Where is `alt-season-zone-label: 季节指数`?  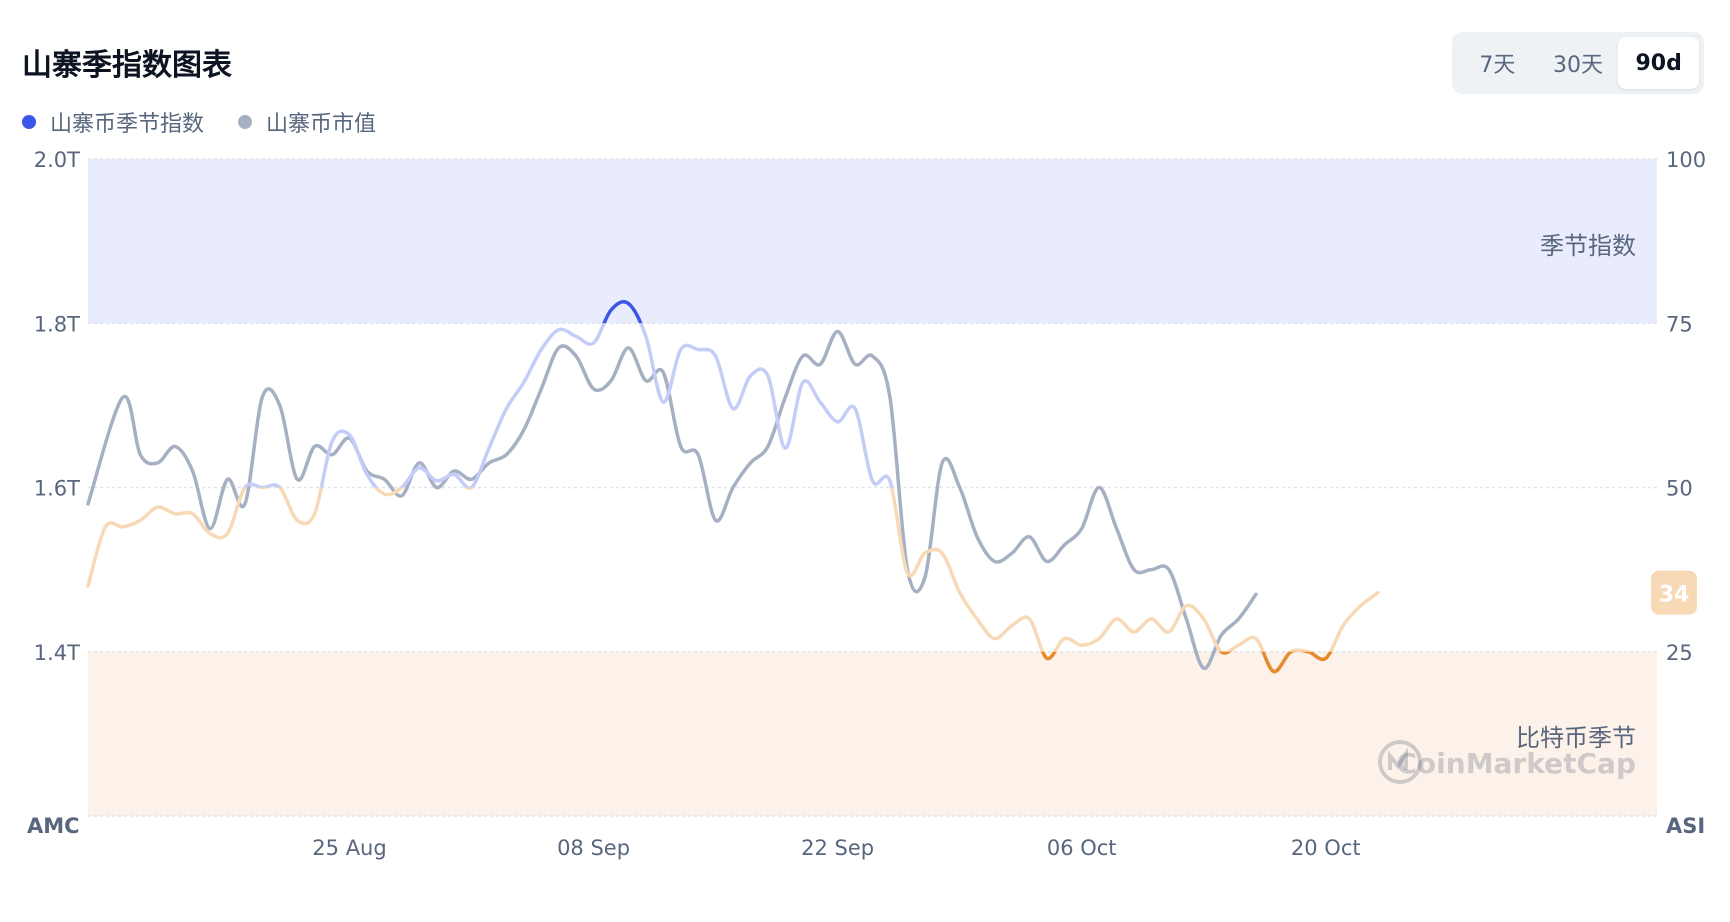 alt-season-zone-label: 季节指数 is located at coordinates (1588, 246).